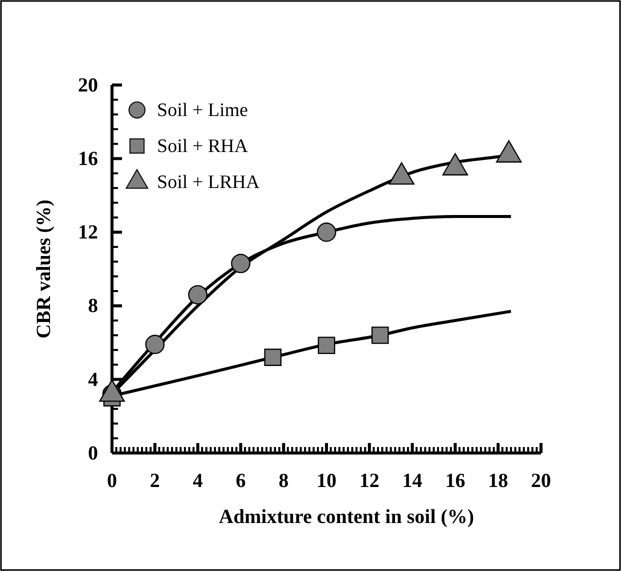  Describe the element at coordinates (208, 182) in the screenshot. I see `legend-label: Soil + LRHA` at that location.